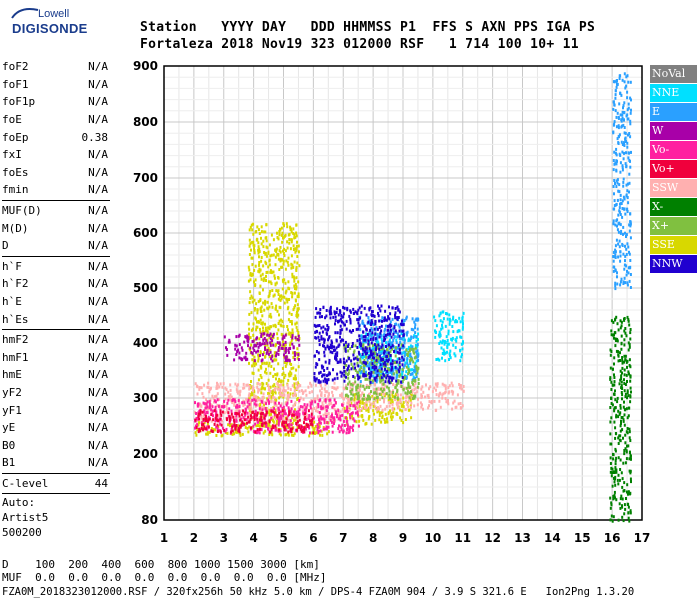 The height and width of the screenshot is (600, 700). What do you see at coordinates (9, 463) in the screenshot?
I see `param-name: B1` at bounding box center [9, 463].